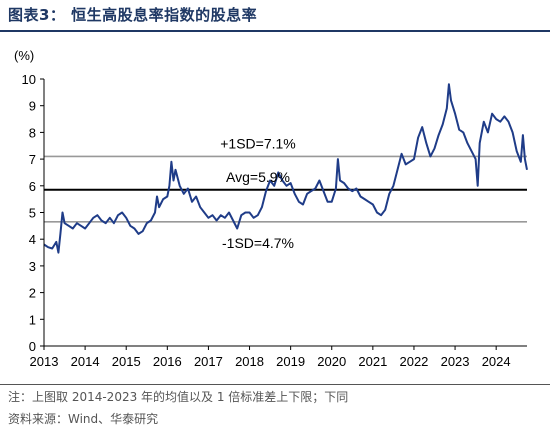  What do you see at coordinates (24, 55) in the screenshot?
I see `y-axis-unit-label: (%)` at bounding box center [24, 55].